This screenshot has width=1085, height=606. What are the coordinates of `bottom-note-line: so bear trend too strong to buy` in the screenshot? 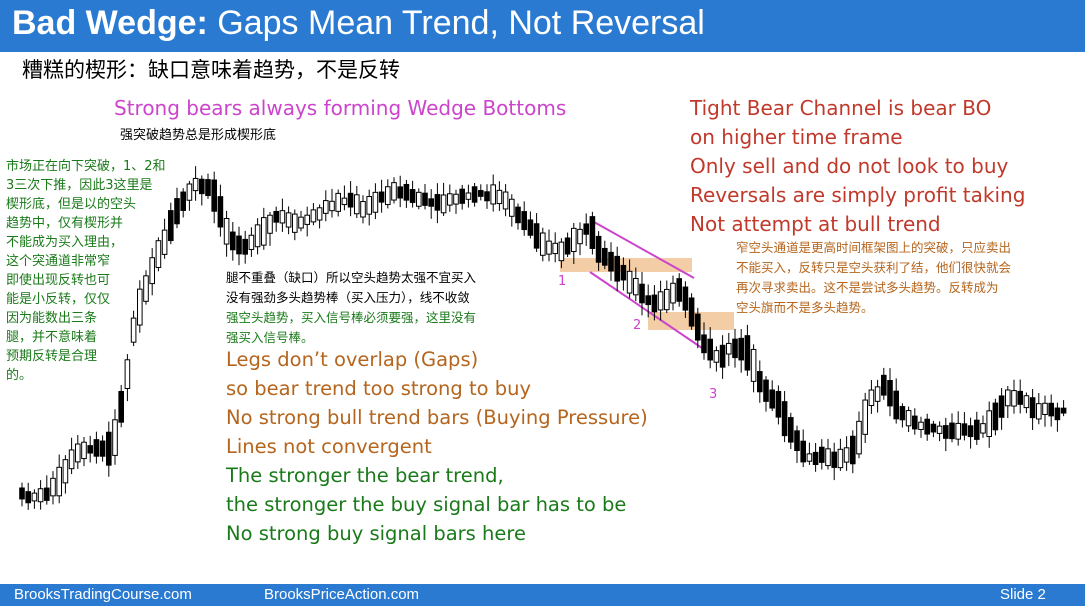 It's located at (379, 388).